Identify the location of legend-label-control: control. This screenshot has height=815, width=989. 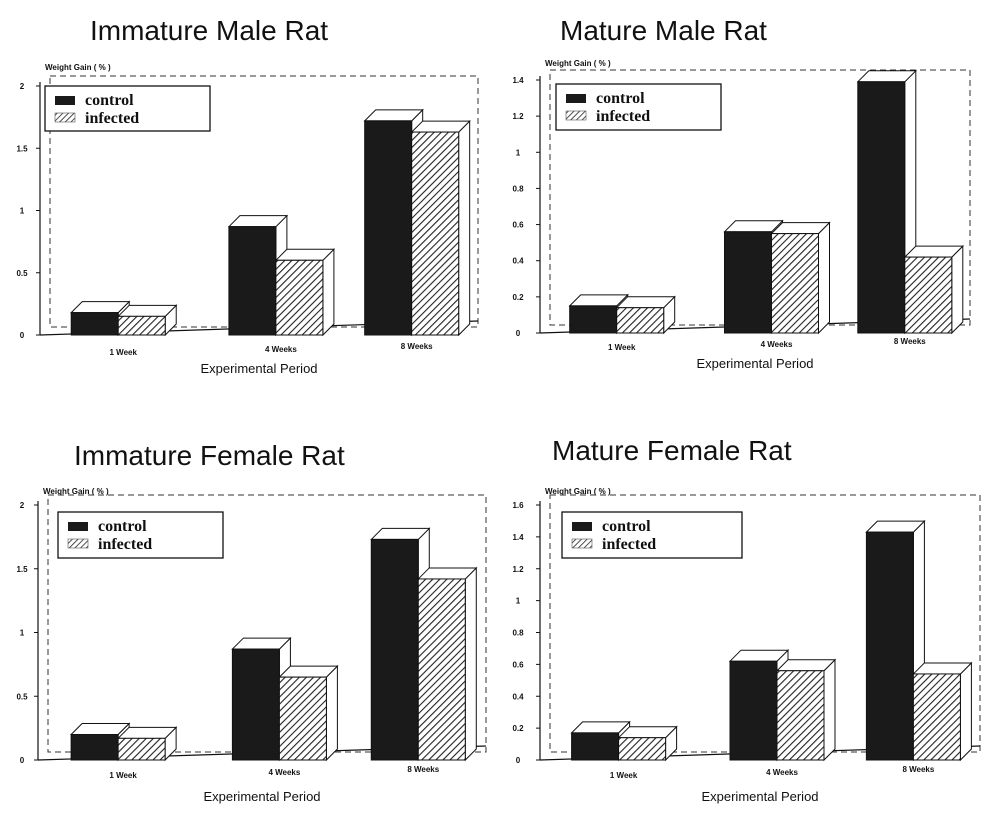
(122, 526).